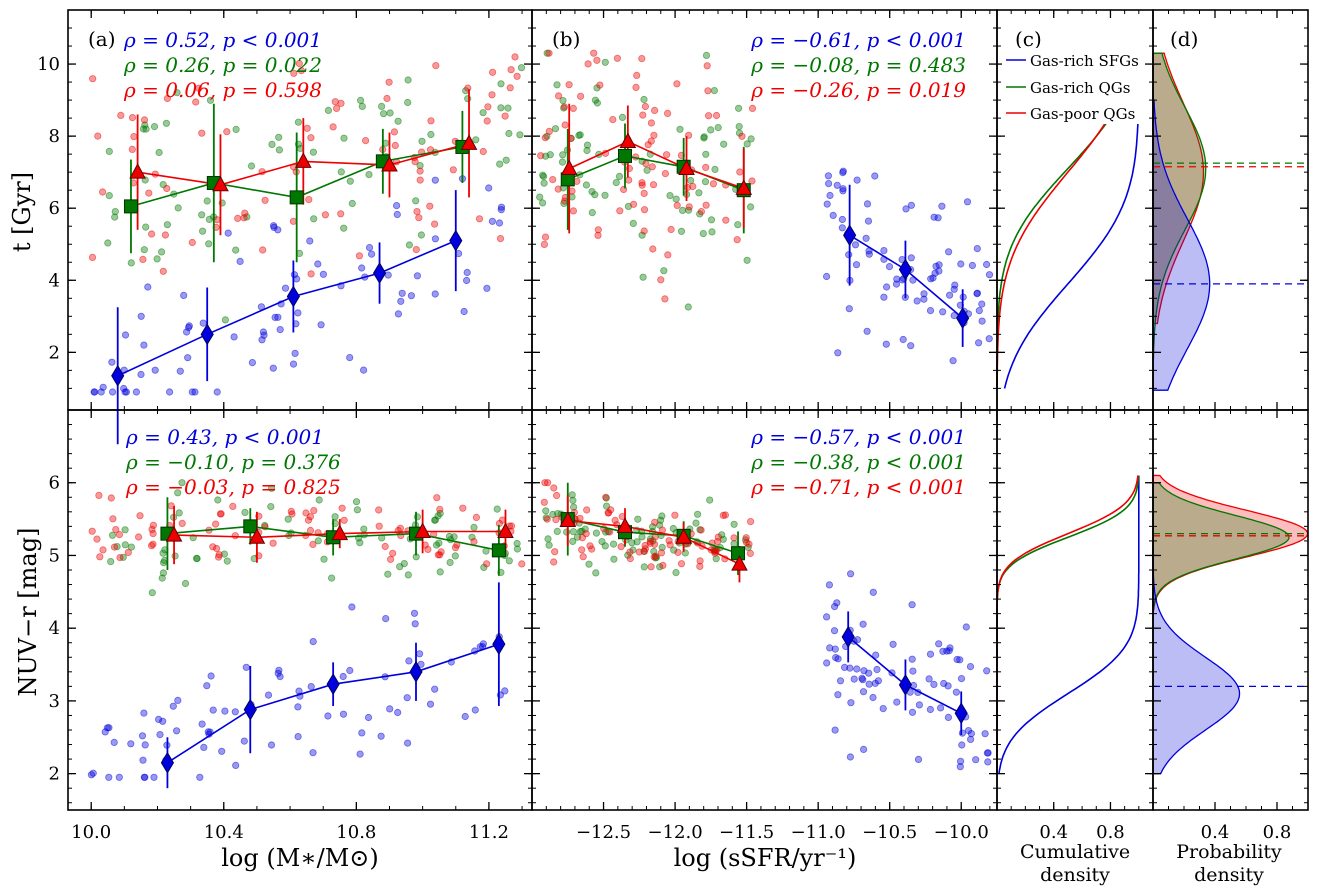 Image resolution: width=1318 pixels, height=895 pixels. What do you see at coordinates (224, 832) in the screenshot?
I see `x-tick-label-e: 10.4` at bounding box center [224, 832].